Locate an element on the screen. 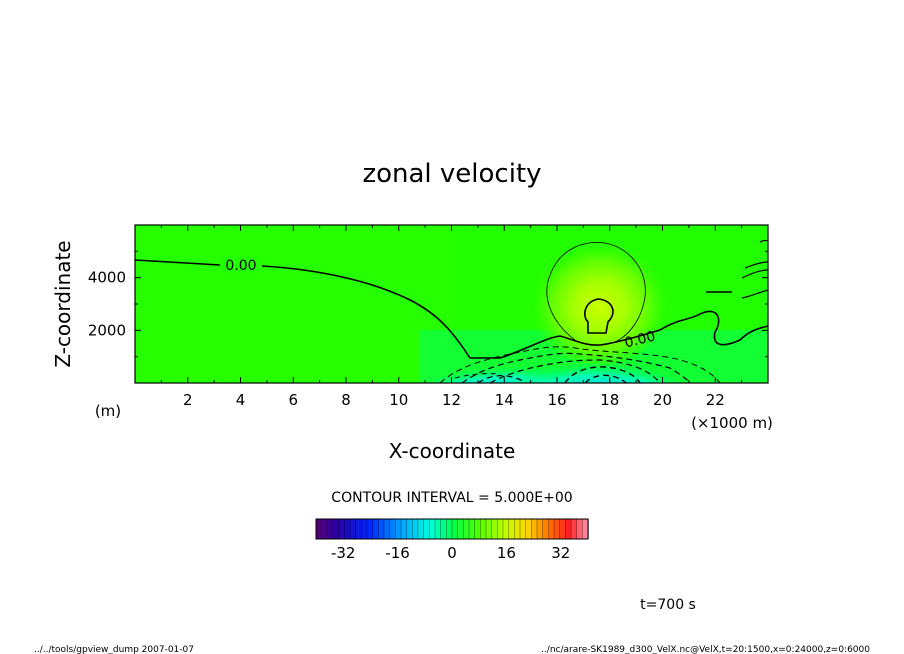 The width and height of the screenshot is (904, 654). x-tick-label: 6 is located at coordinates (293, 400).